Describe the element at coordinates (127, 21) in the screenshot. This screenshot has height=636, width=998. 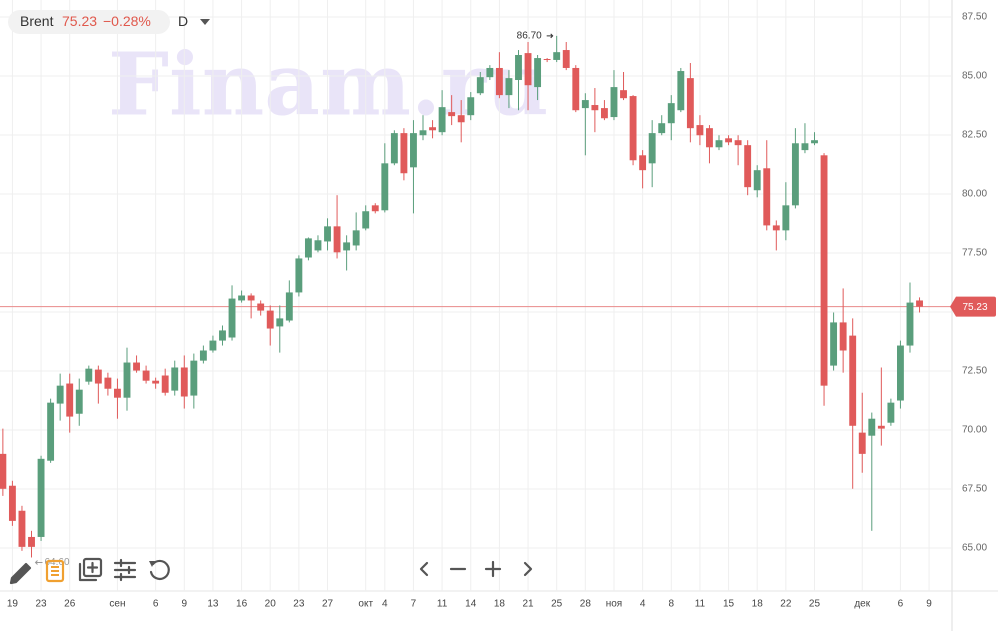
I see `change: −0.28%` at that location.